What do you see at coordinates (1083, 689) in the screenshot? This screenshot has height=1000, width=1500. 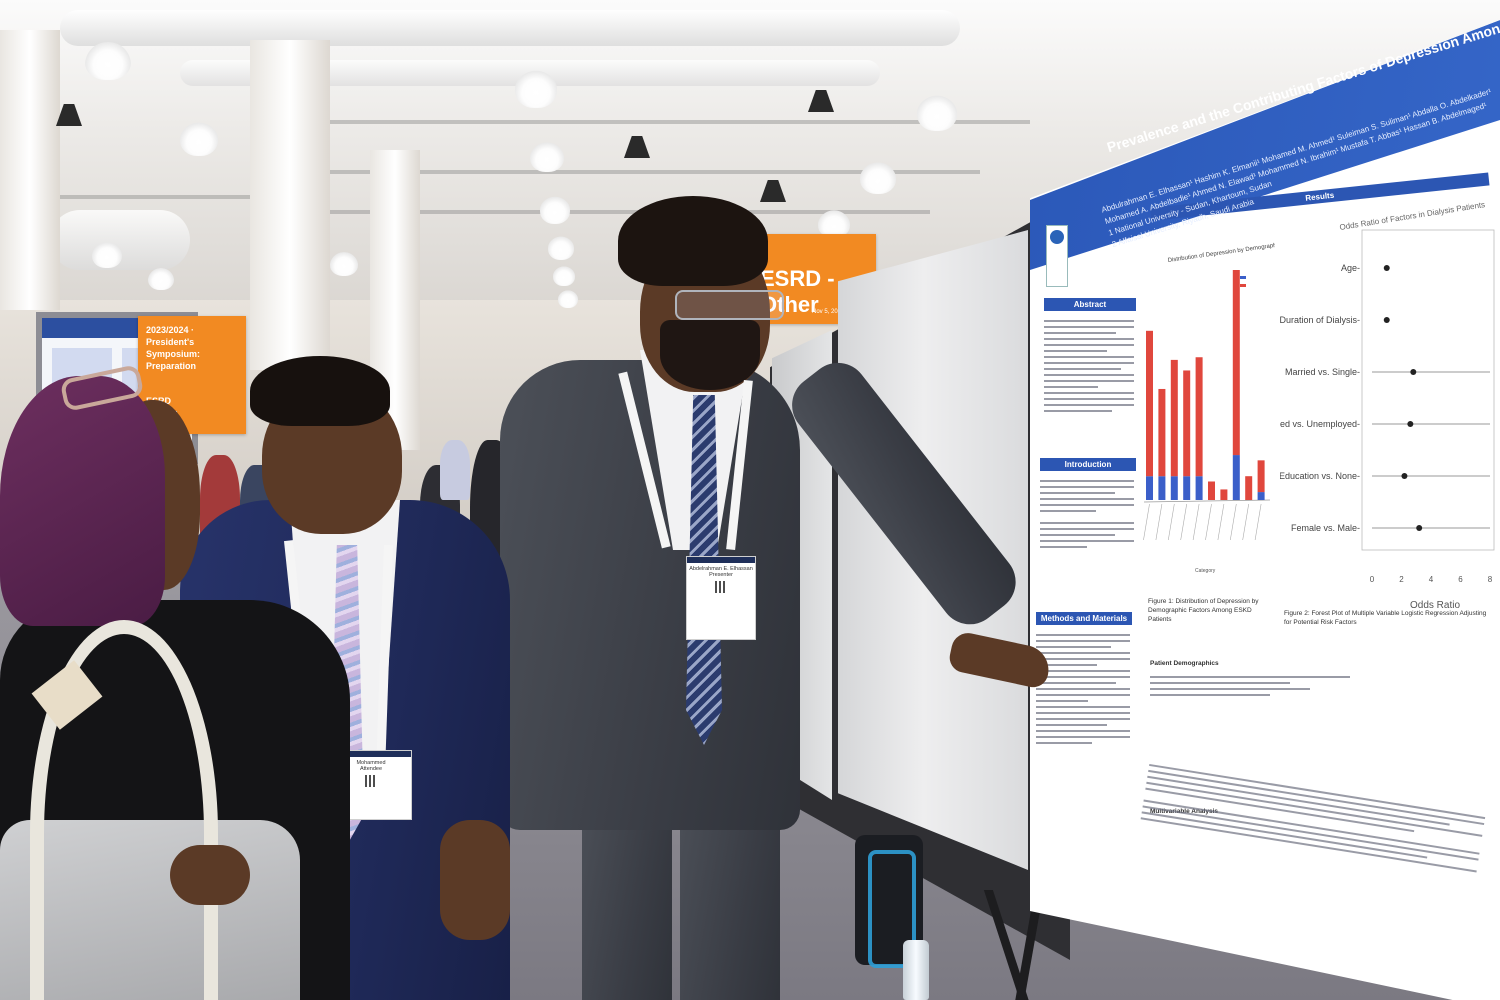 I see `methods-text` at bounding box center [1083, 689].